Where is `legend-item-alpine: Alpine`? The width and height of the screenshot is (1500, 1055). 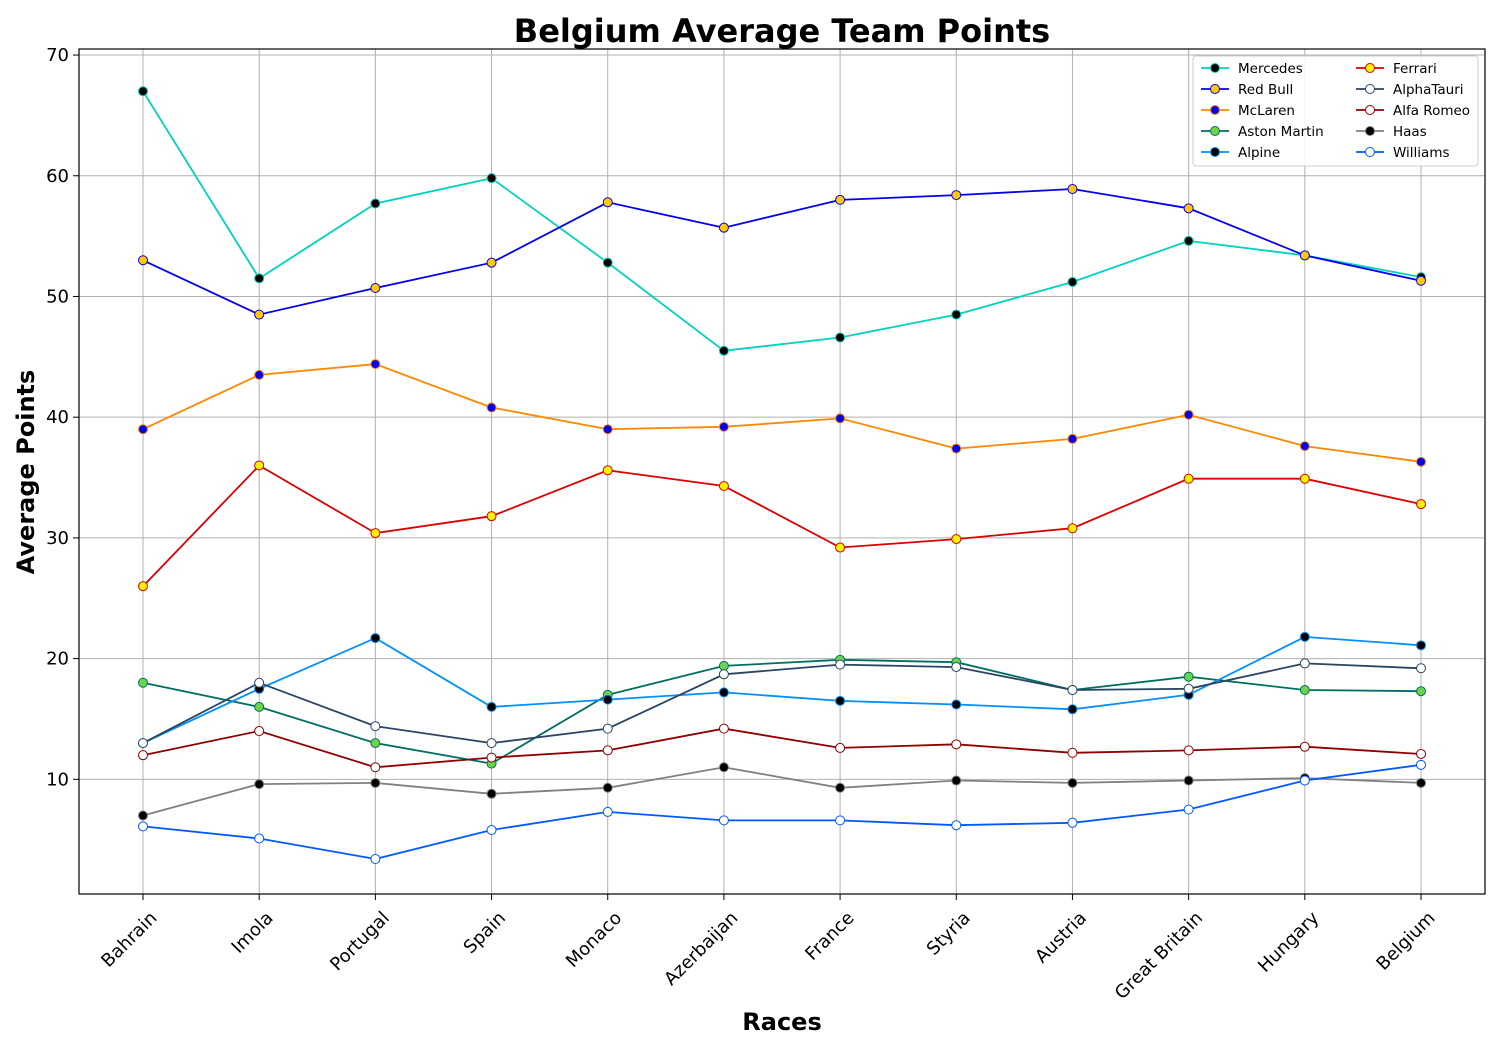 legend-item-alpine: Alpine is located at coordinates (1240, 153).